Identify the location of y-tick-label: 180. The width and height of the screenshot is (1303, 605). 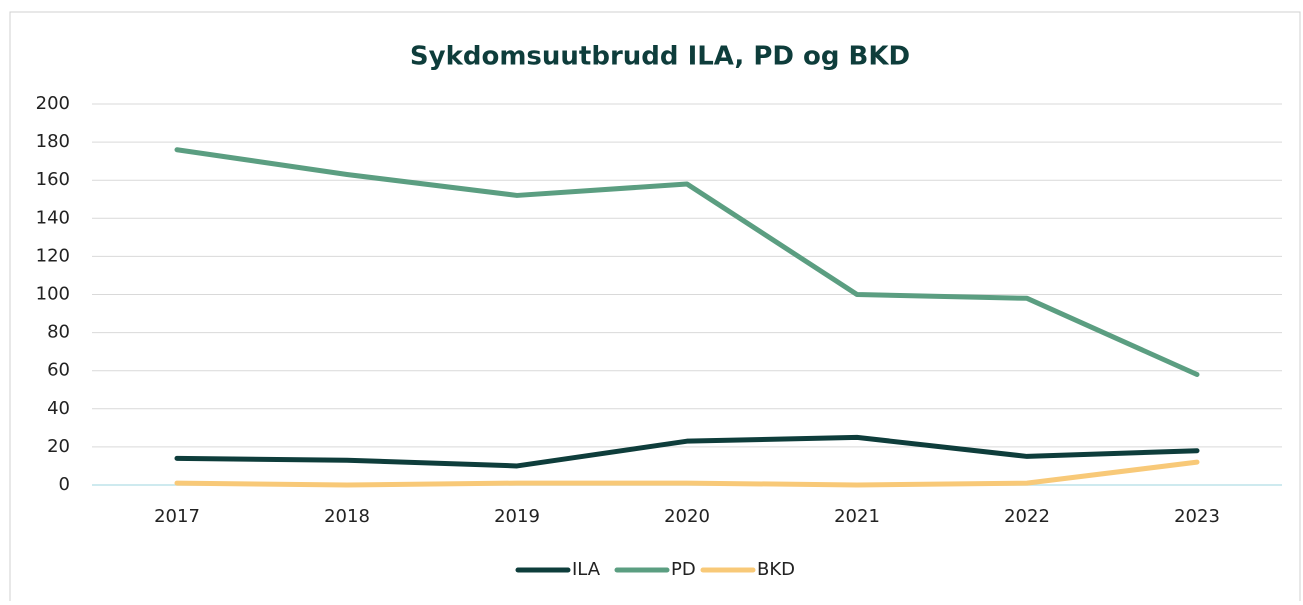
(53, 141).